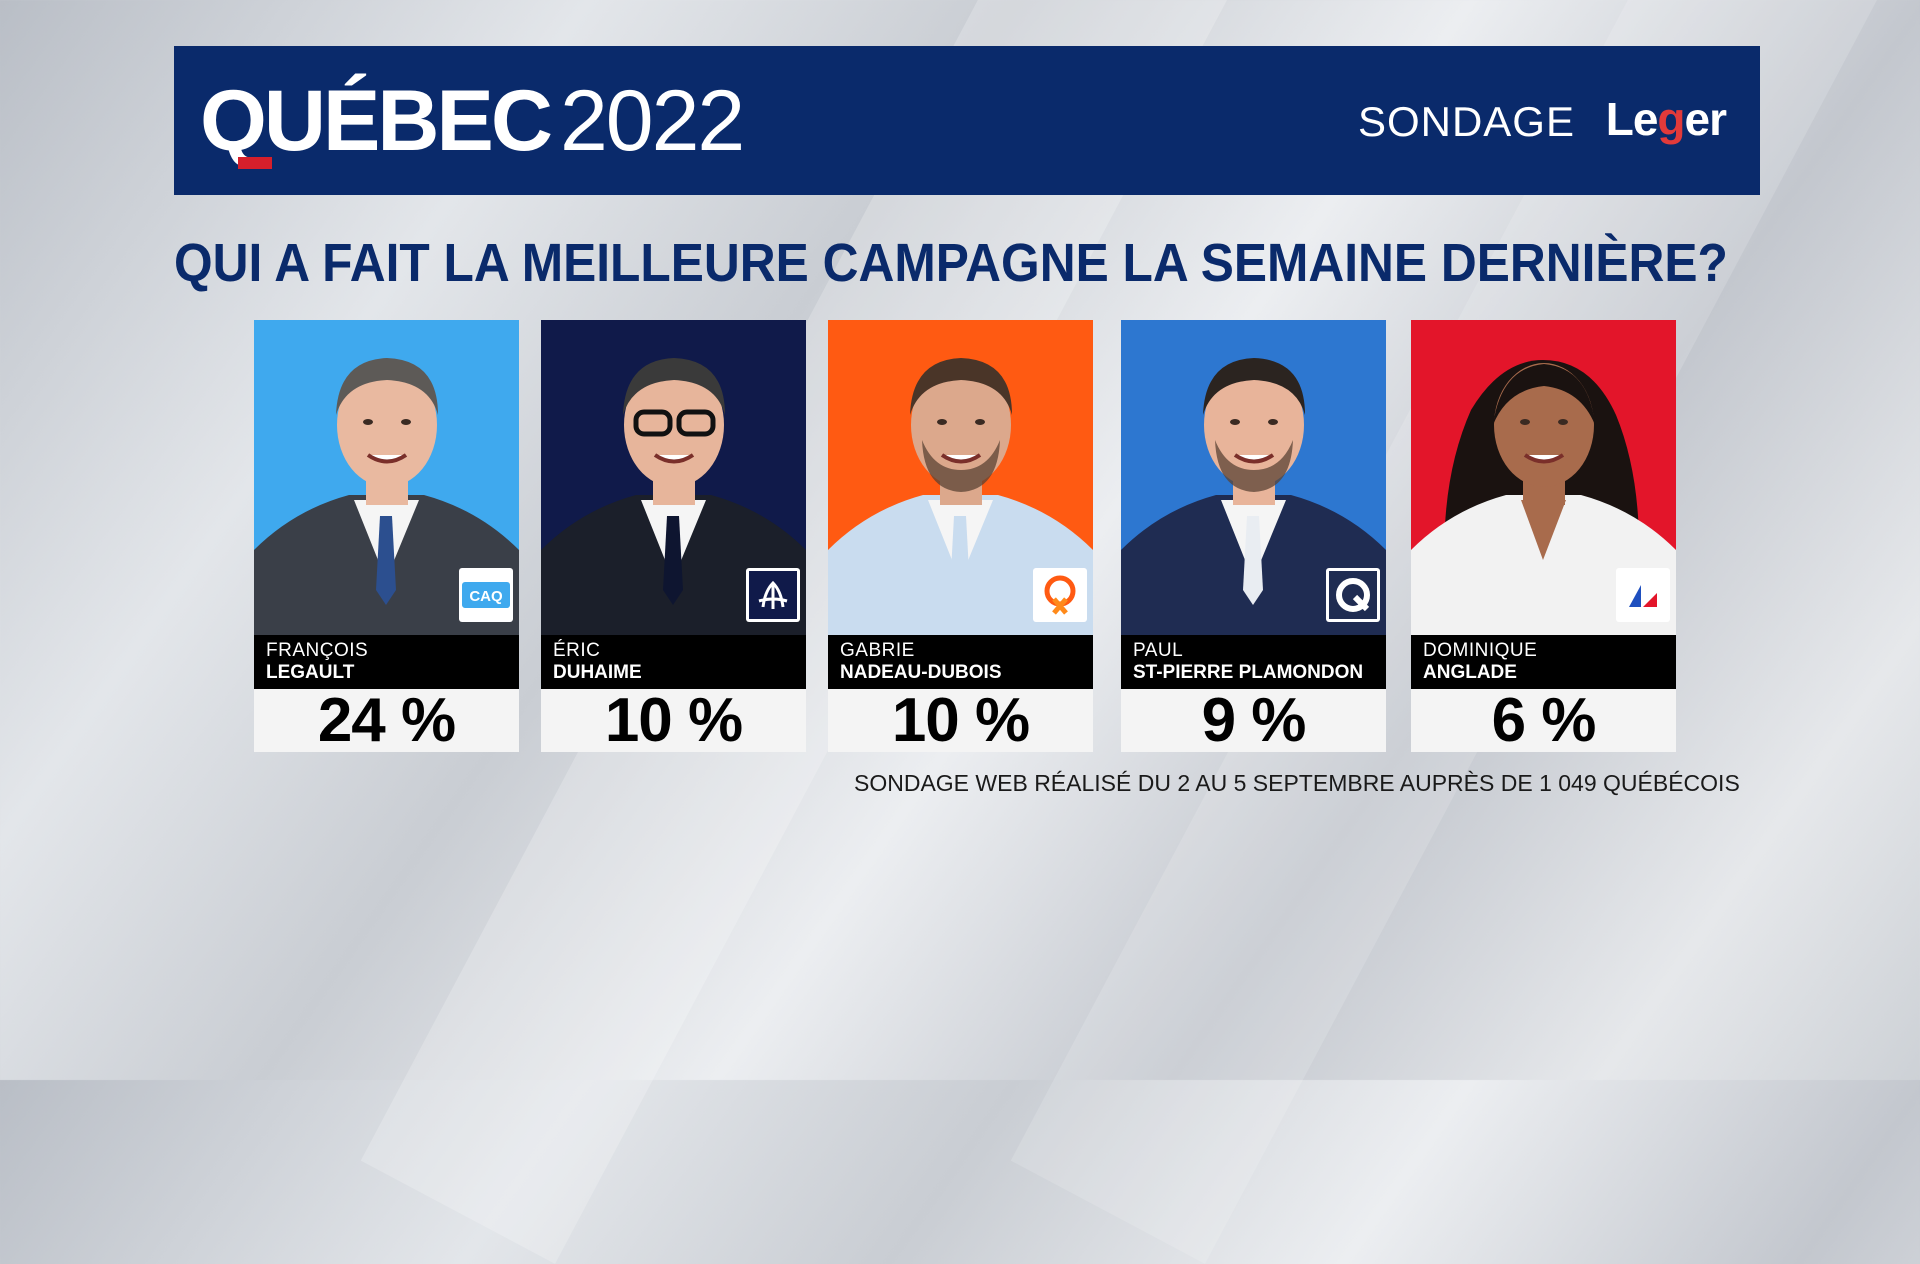 This screenshot has height=1264, width=1920. I want to click on candidate-first-name: FRANÇOIS, so click(317, 650).